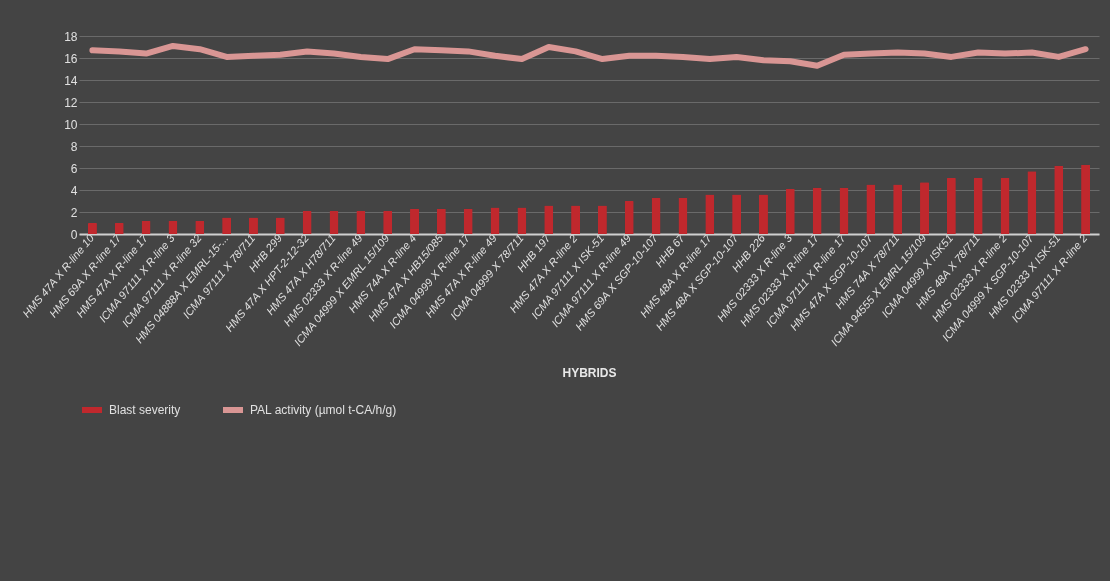  What do you see at coordinates (71, 58) in the screenshot?
I see `y-tick-label: 16` at bounding box center [71, 58].